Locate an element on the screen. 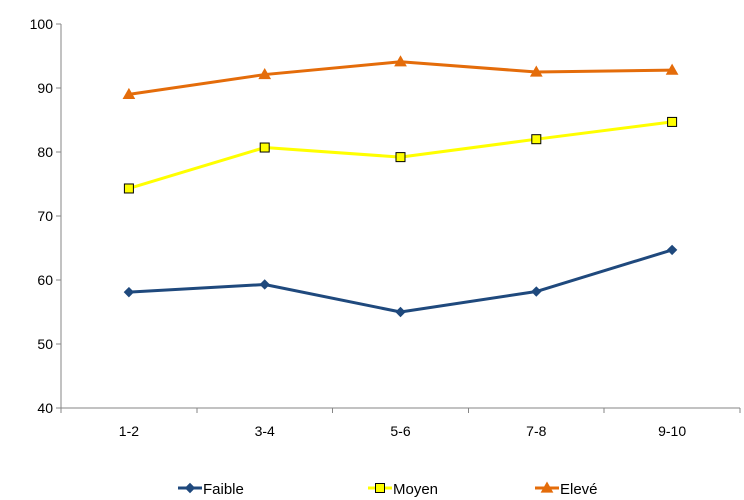 This screenshot has height=500, width=744. y-tick-label: 70 is located at coordinates (45, 216).